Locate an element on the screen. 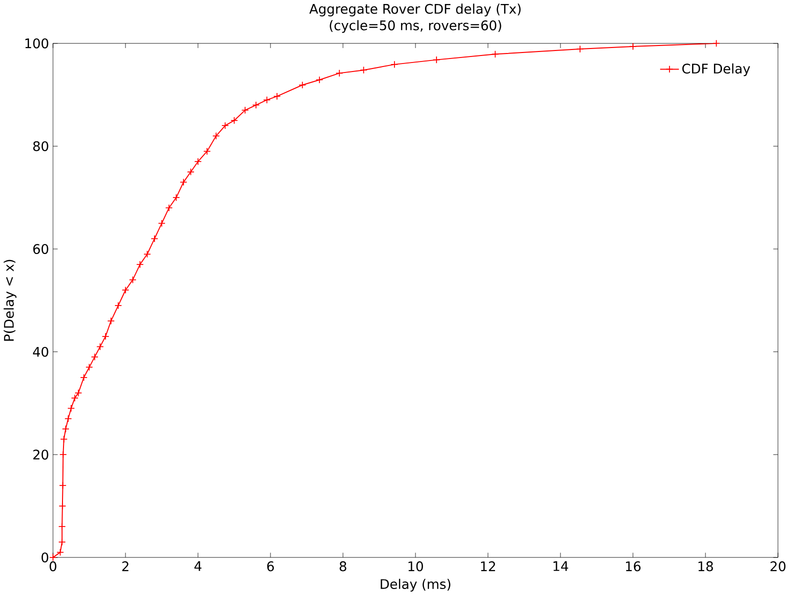  legend-label: CDF Delay is located at coordinates (716, 69).